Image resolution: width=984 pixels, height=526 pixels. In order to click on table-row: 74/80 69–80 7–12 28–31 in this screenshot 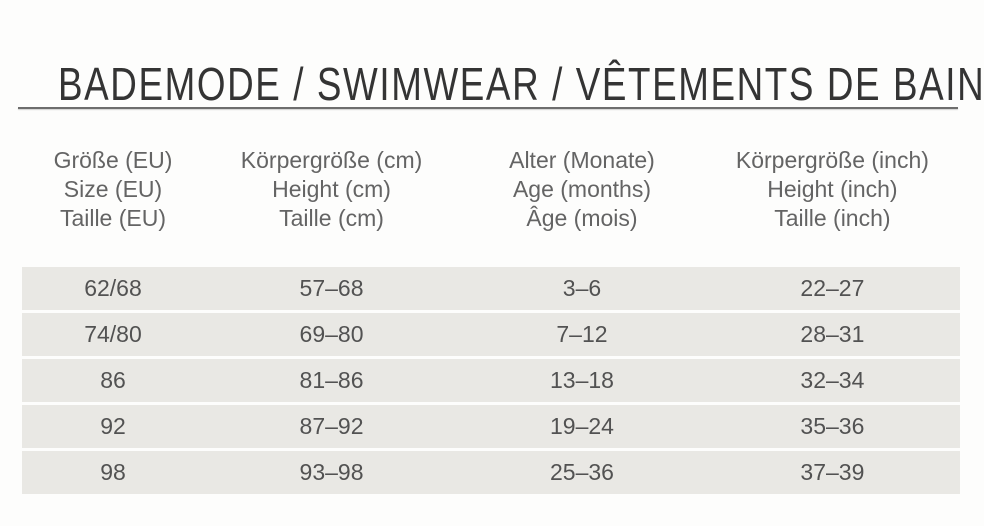, I will do `click(491, 334)`.